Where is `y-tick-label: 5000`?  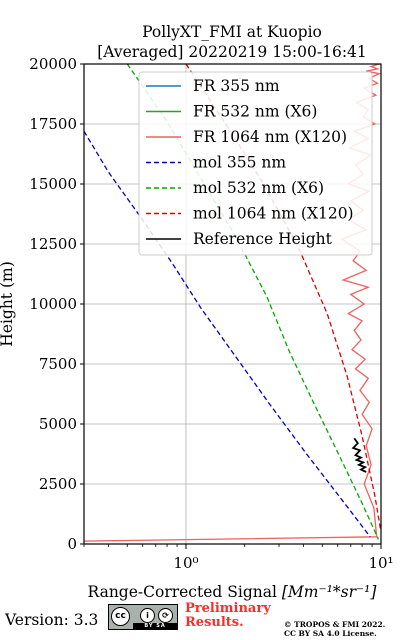
y-tick-label: 5000 is located at coordinates (58, 424).